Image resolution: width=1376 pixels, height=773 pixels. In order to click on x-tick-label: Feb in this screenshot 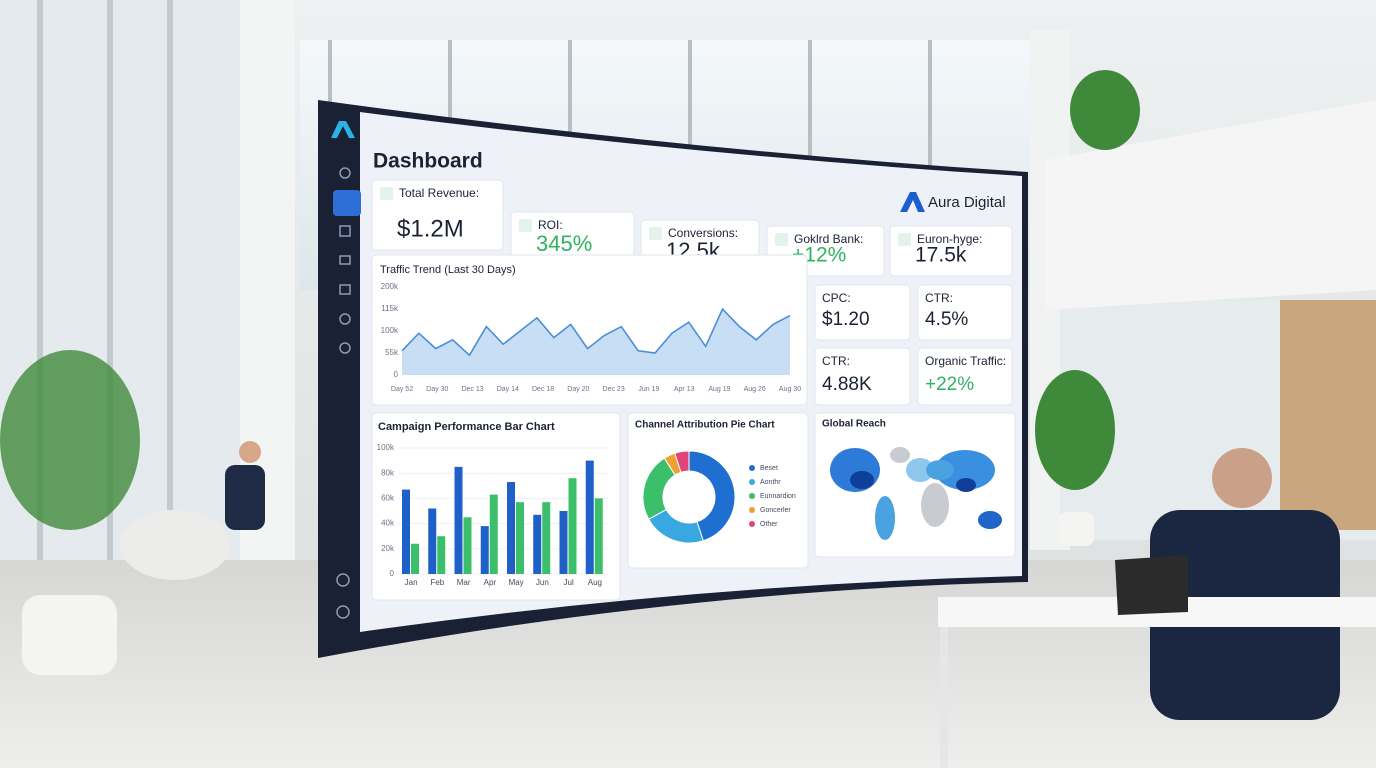, I will do `click(437, 582)`.